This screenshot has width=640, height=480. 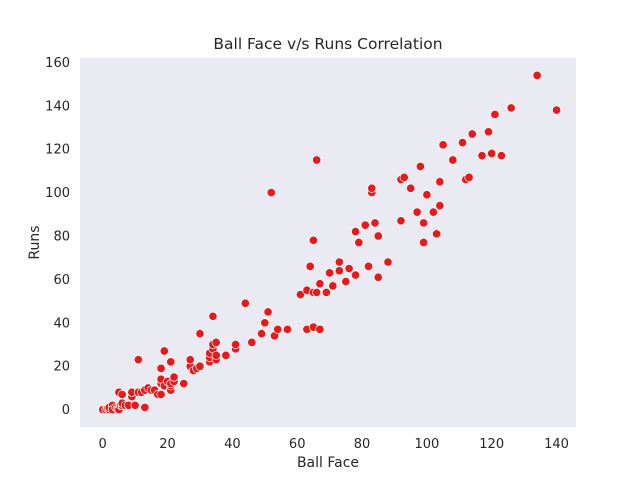 What do you see at coordinates (334, 444) in the screenshot?
I see `x-tick-labels: 0 20 40 60 80 100 120 140` at bounding box center [334, 444].